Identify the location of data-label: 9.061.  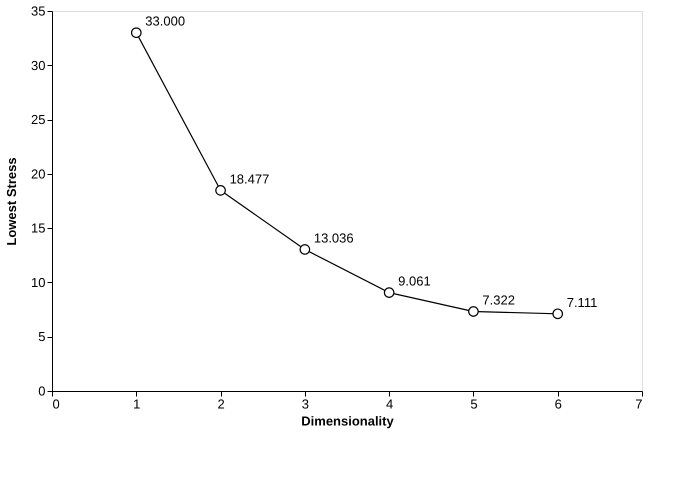
(414, 281).